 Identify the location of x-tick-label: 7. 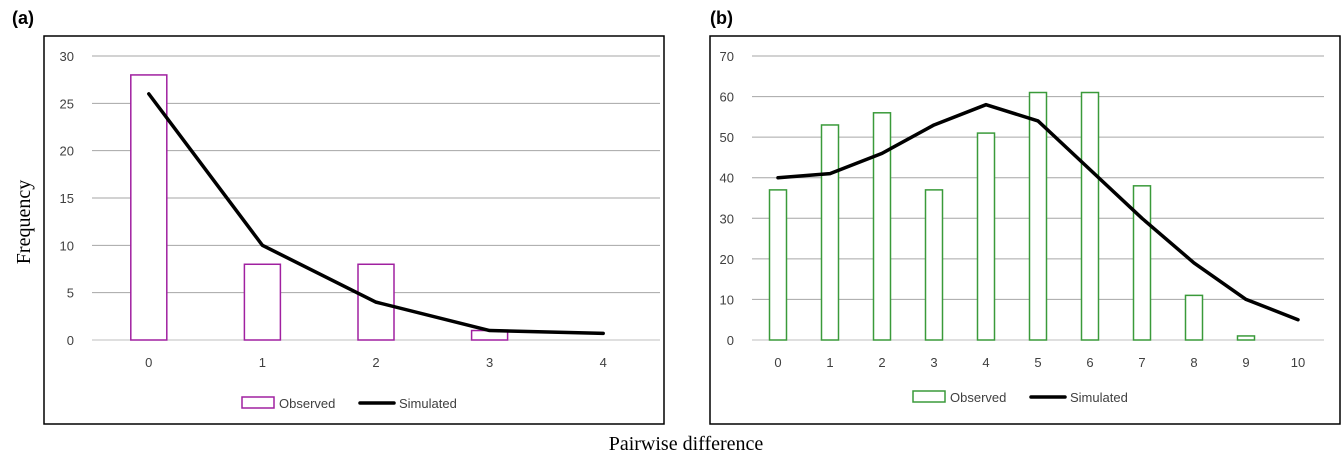
(1141, 362).